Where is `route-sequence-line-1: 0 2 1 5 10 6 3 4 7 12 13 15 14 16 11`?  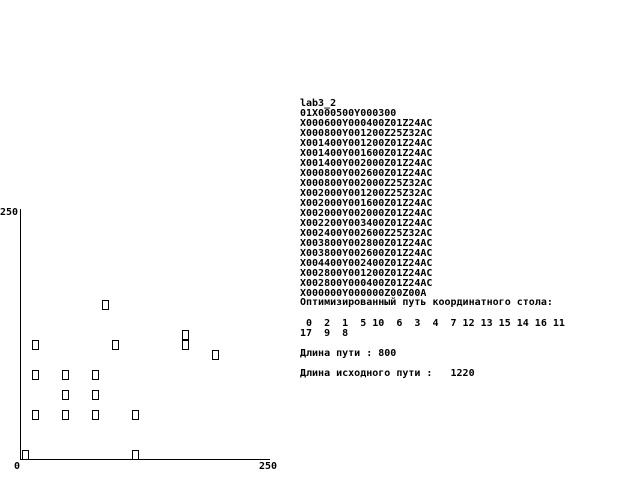
route-sequence-line-1: 0 2 1 5 10 6 3 4 7 12 13 15 14 16 11 is located at coordinates (432, 323).